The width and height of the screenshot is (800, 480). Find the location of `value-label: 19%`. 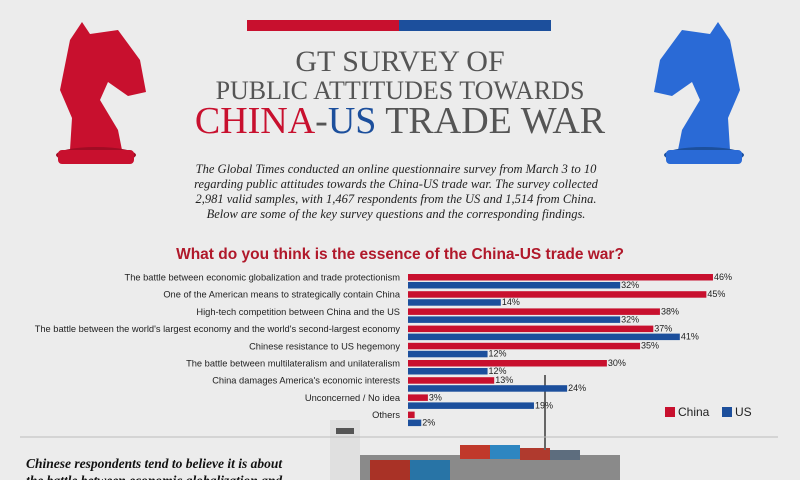

value-label: 19% is located at coordinates (544, 405).